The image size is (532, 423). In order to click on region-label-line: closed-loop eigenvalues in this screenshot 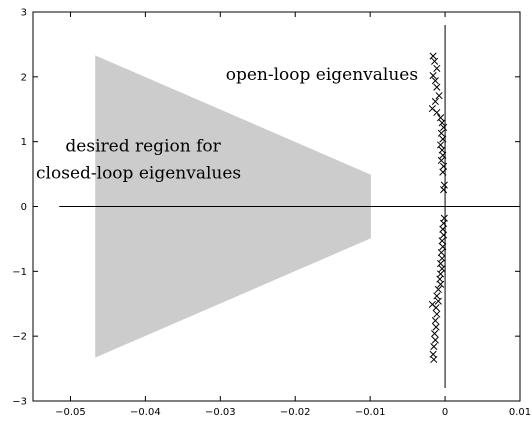, I will do `click(138, 174)`.